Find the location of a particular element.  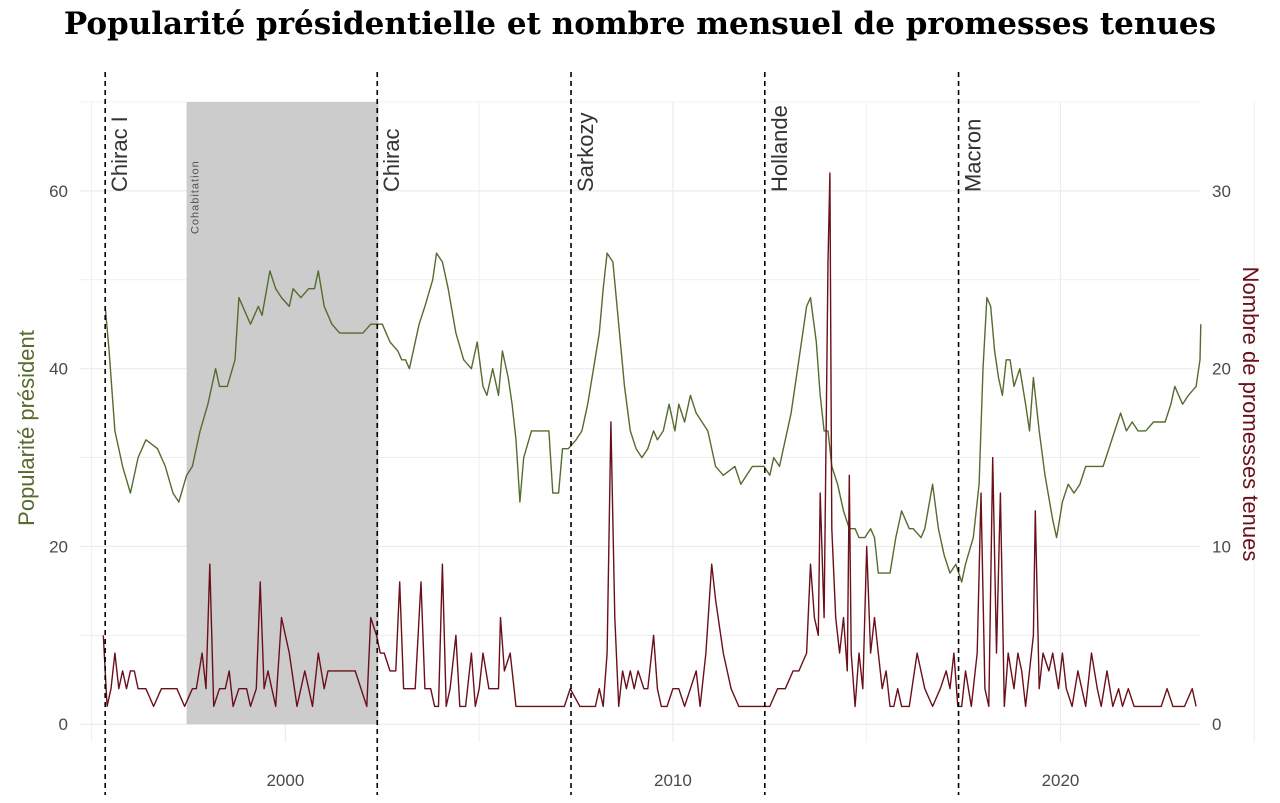

term-label: Chirac is located at coordinates (391, 160).